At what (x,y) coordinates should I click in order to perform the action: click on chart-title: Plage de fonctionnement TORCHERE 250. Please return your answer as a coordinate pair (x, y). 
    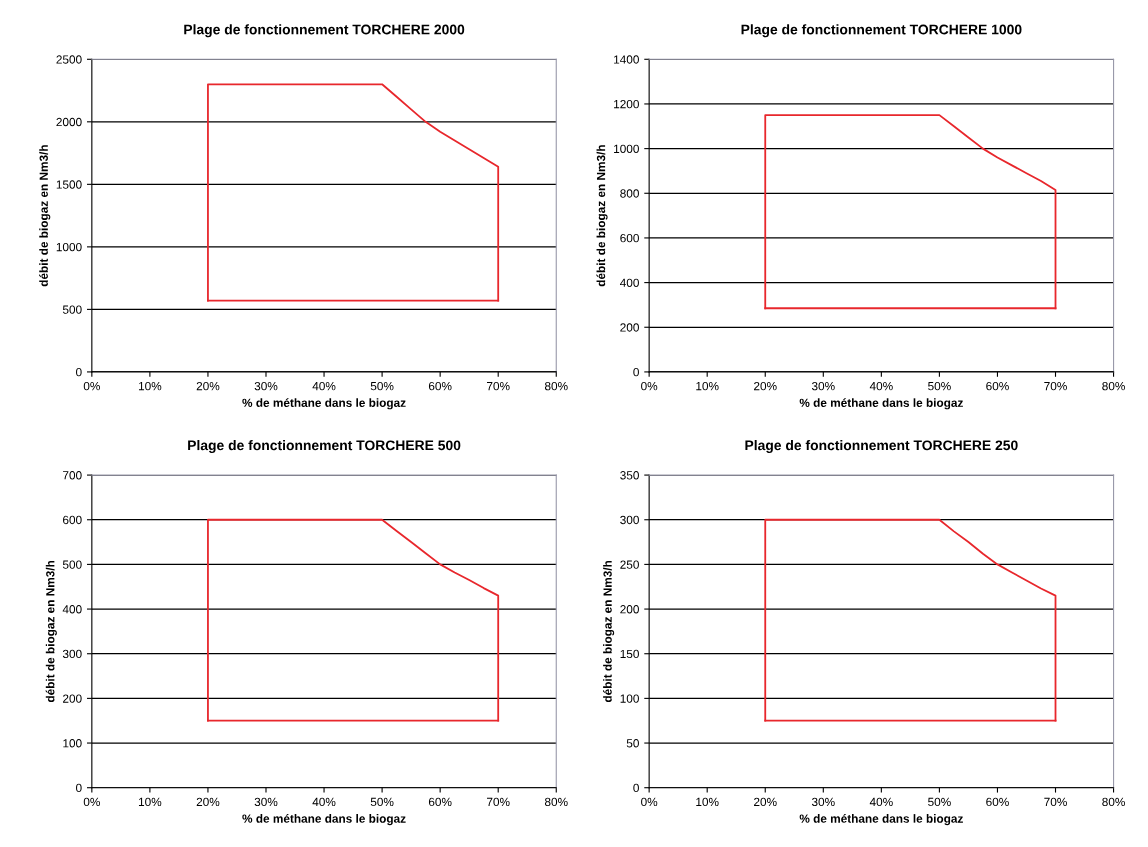
    Looking at the image, I should click on (881, 447).